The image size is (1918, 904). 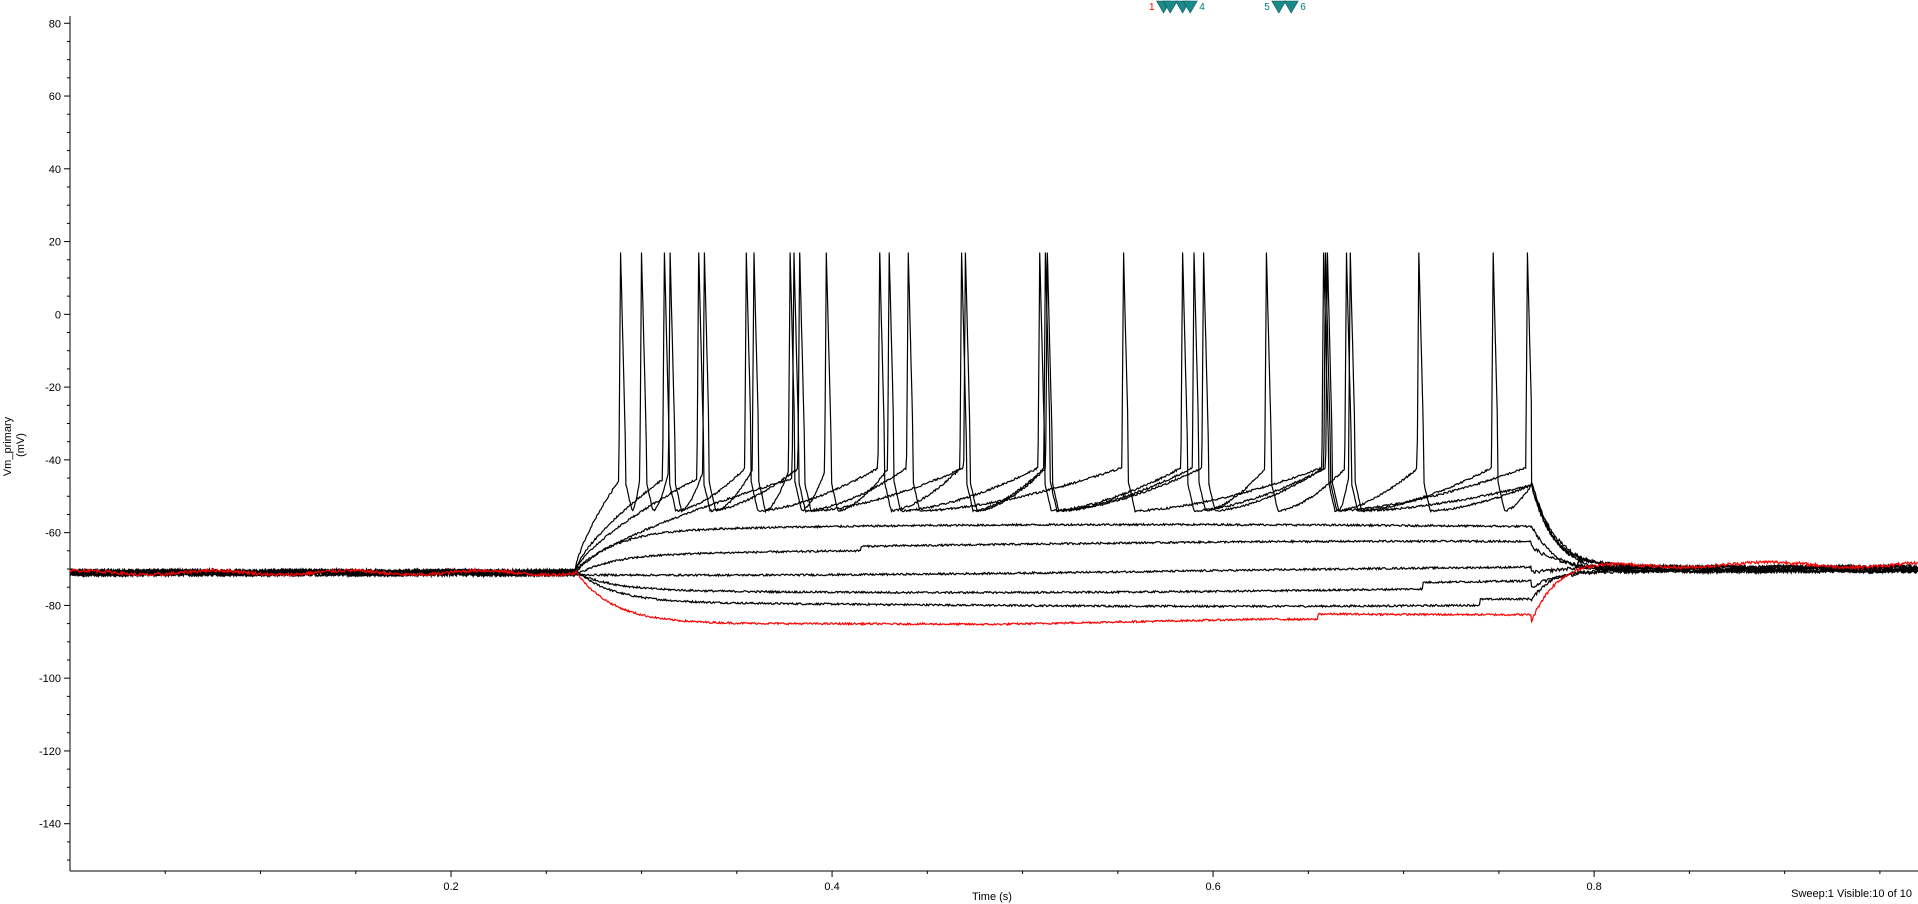 What do you see at coordinates (1227, 7) in the screenshot?
I see `cursors: 1 4 5 6` at bounding box center [1227, 7].